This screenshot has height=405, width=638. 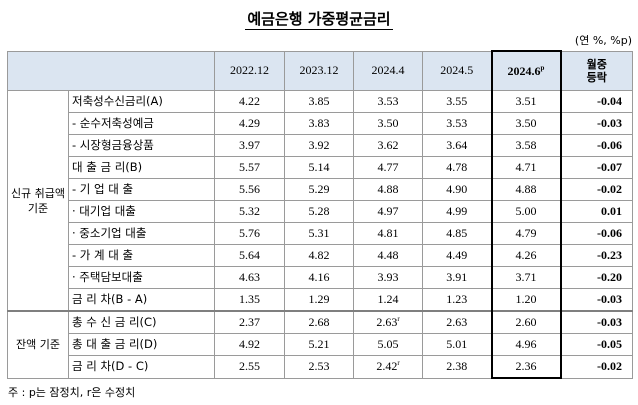 I want to click on cell-value: 2.37, so click(x=249, y=322).